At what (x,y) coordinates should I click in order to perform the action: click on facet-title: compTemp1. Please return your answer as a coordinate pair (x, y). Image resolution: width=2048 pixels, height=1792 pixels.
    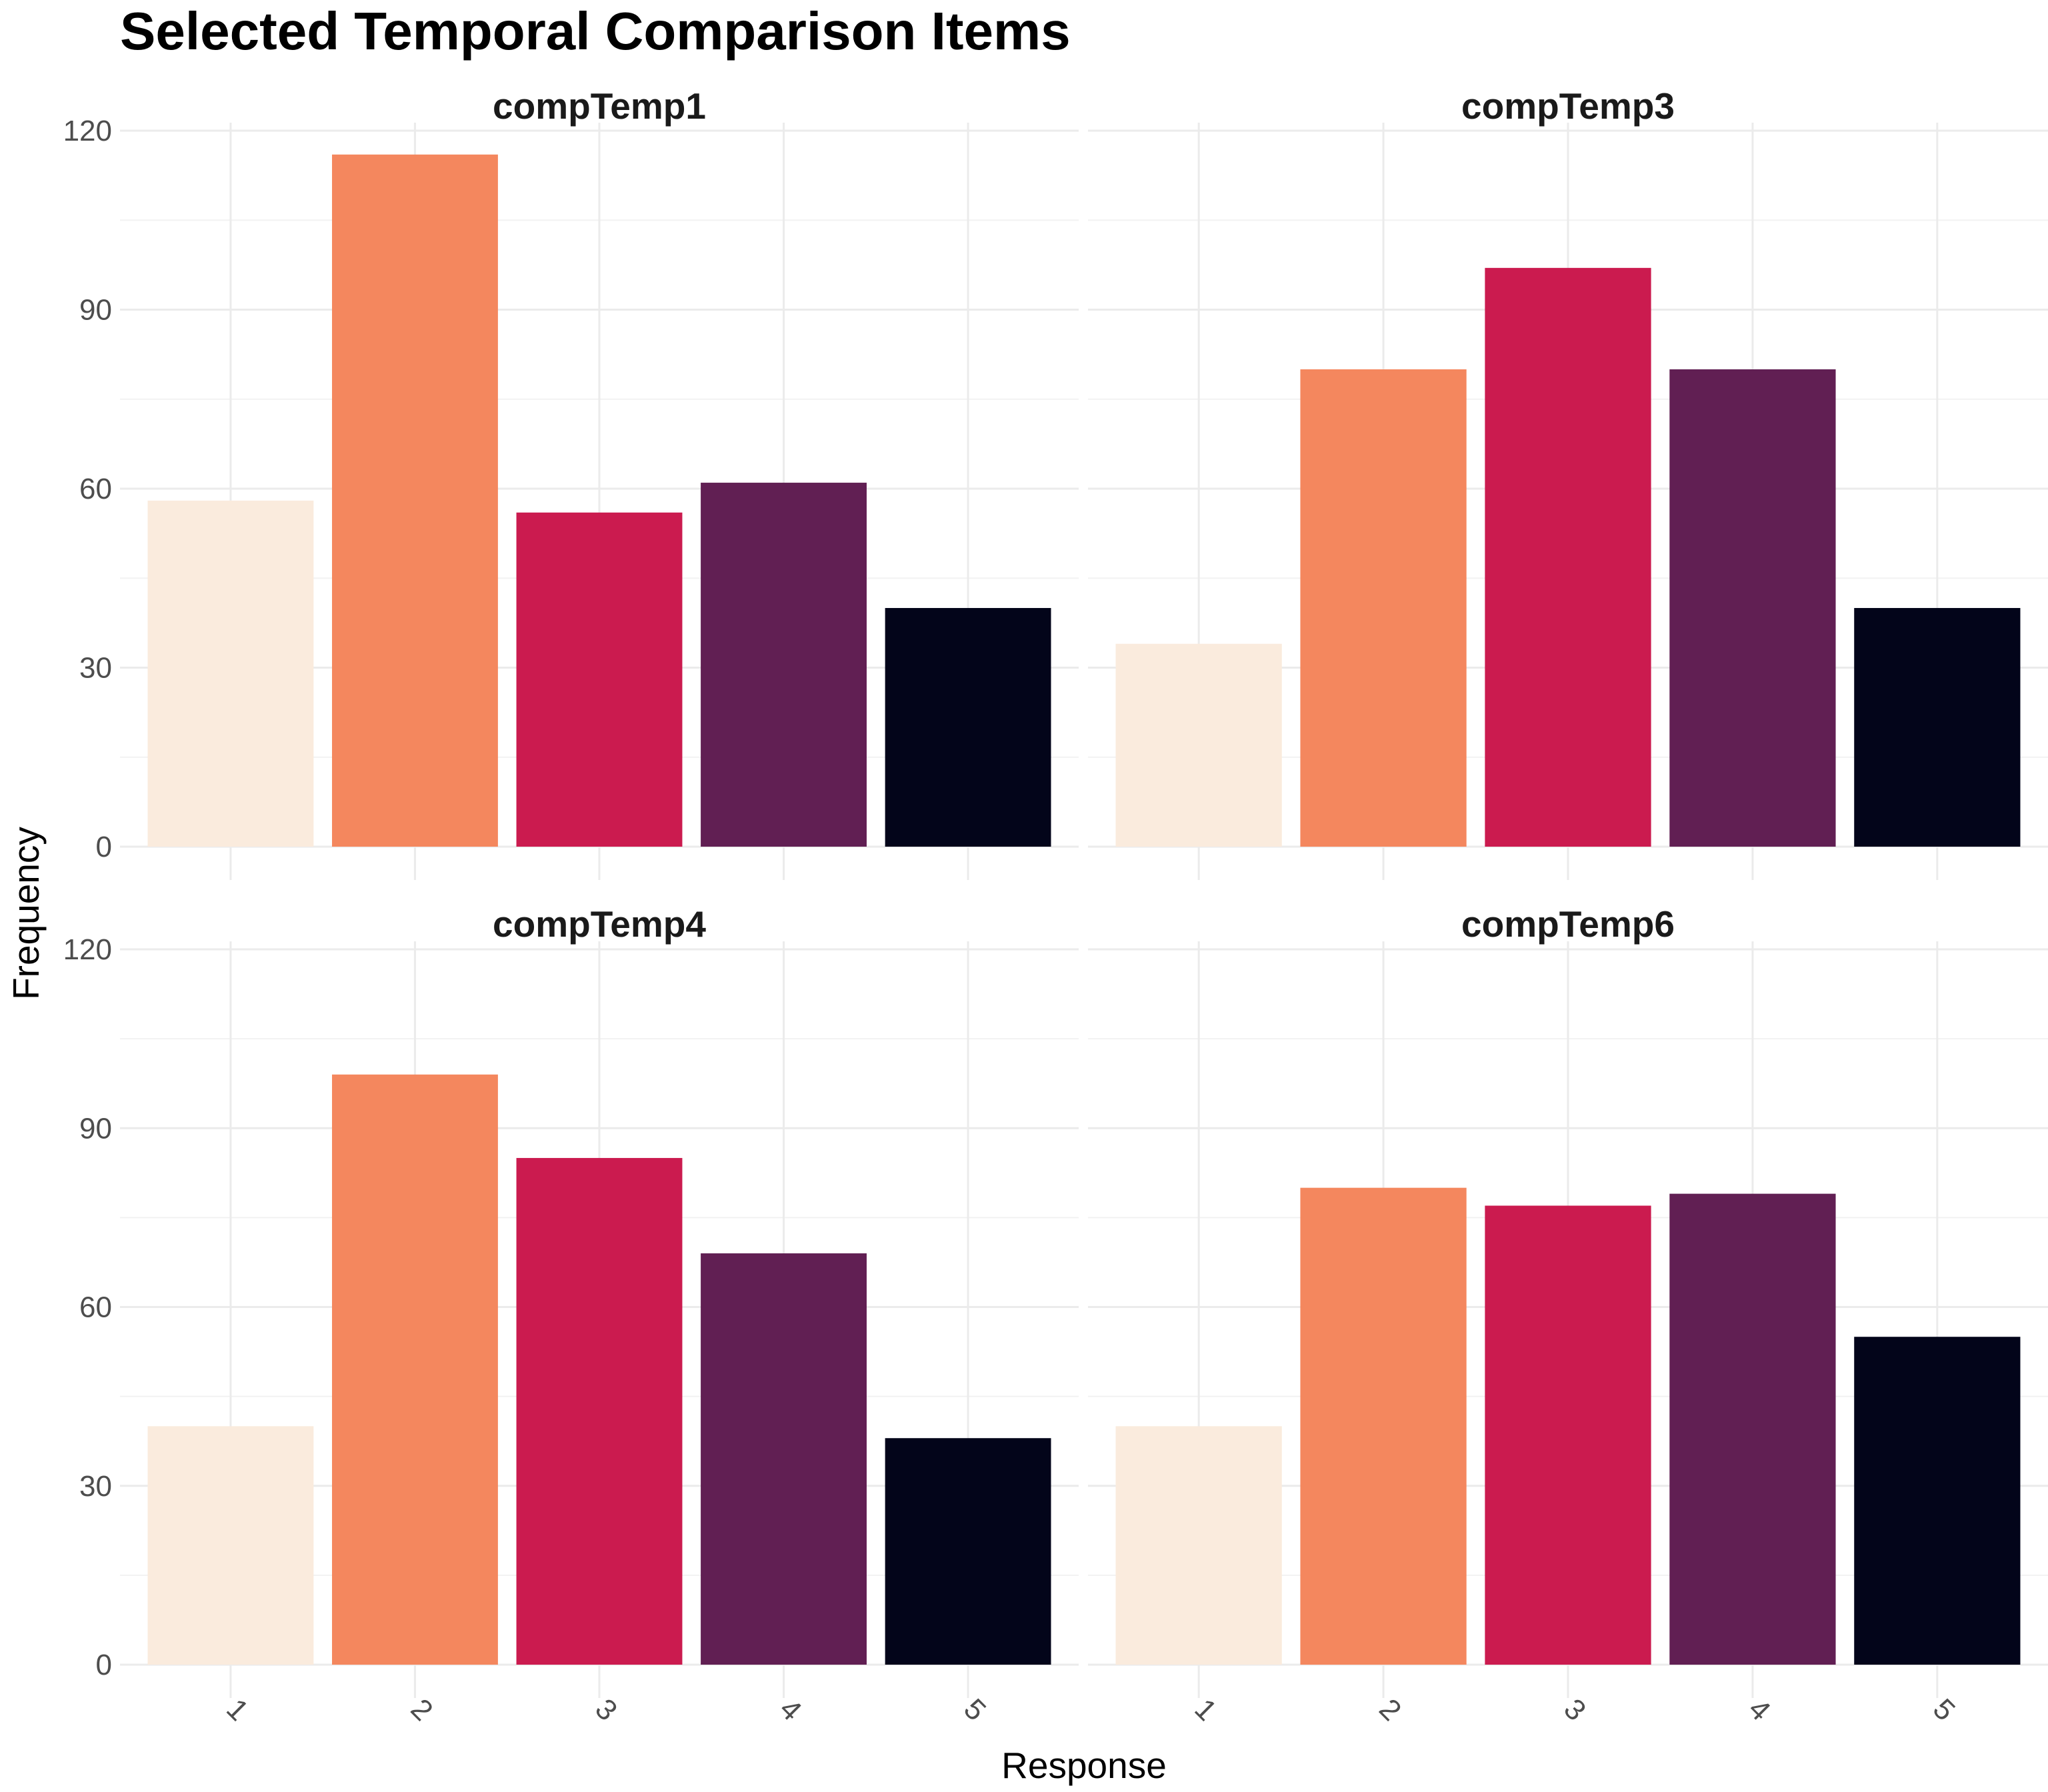
    Looking at the image, I should click on (599, 106).